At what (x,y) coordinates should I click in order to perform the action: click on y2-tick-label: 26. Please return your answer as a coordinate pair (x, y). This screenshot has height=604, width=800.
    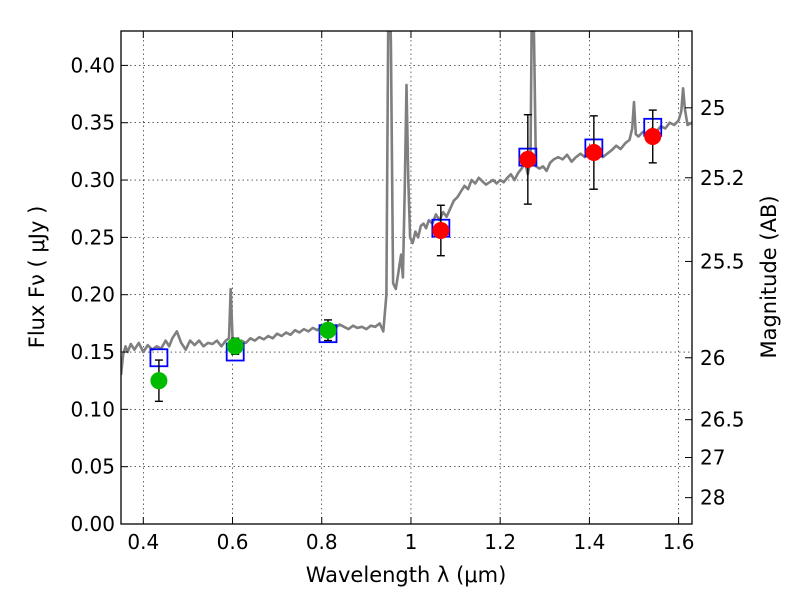
    Looking at the image, I should click on (712, 358).